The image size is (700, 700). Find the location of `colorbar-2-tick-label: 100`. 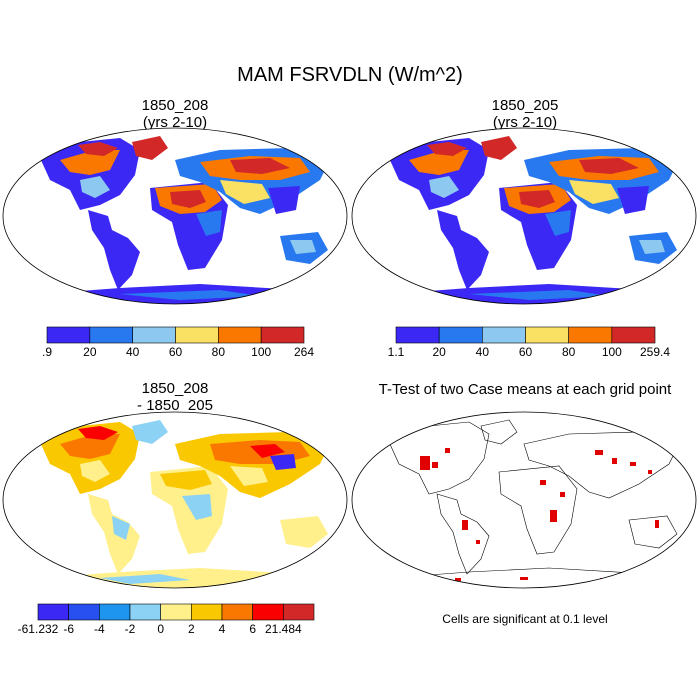

colorbar-2-tick-label: 100 is located at coordinates (612, 352).